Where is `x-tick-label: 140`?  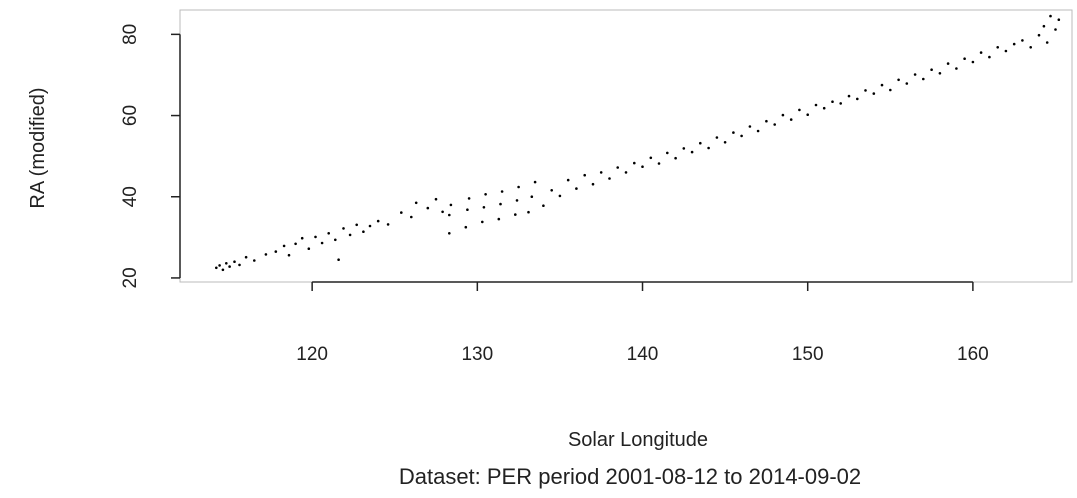 x-tick-label: 140 is located at coordinates (643, 354).